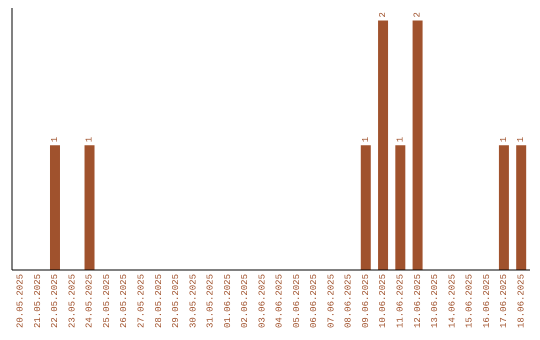  What do you see at coordinates (193, 301) in the screenshot?
I see `x-tick-label: 30.05.2025` at bounding box center [193, 301].